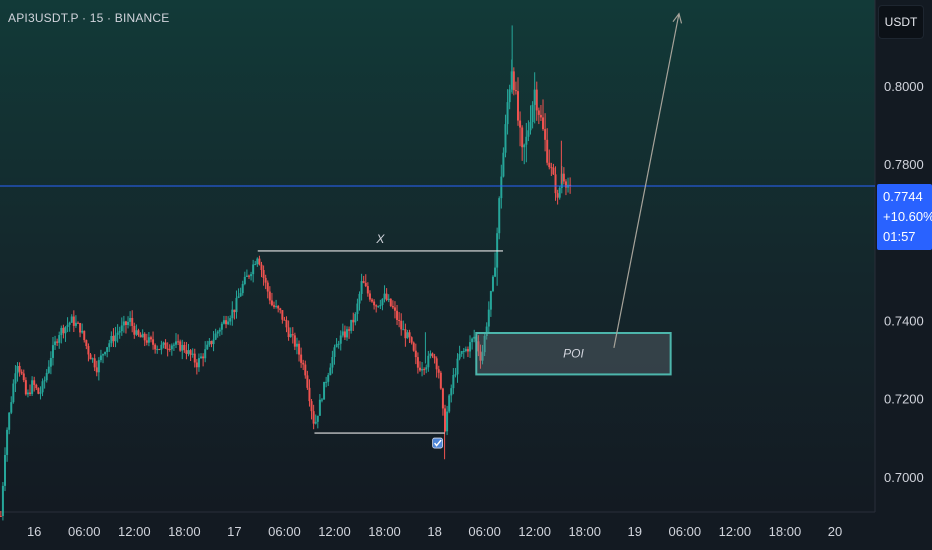 The height and width of the screenshot is (550, 932). I want to click on symbol-title: API3USDT.P · 15 · BINANCE, so click(89, 18).